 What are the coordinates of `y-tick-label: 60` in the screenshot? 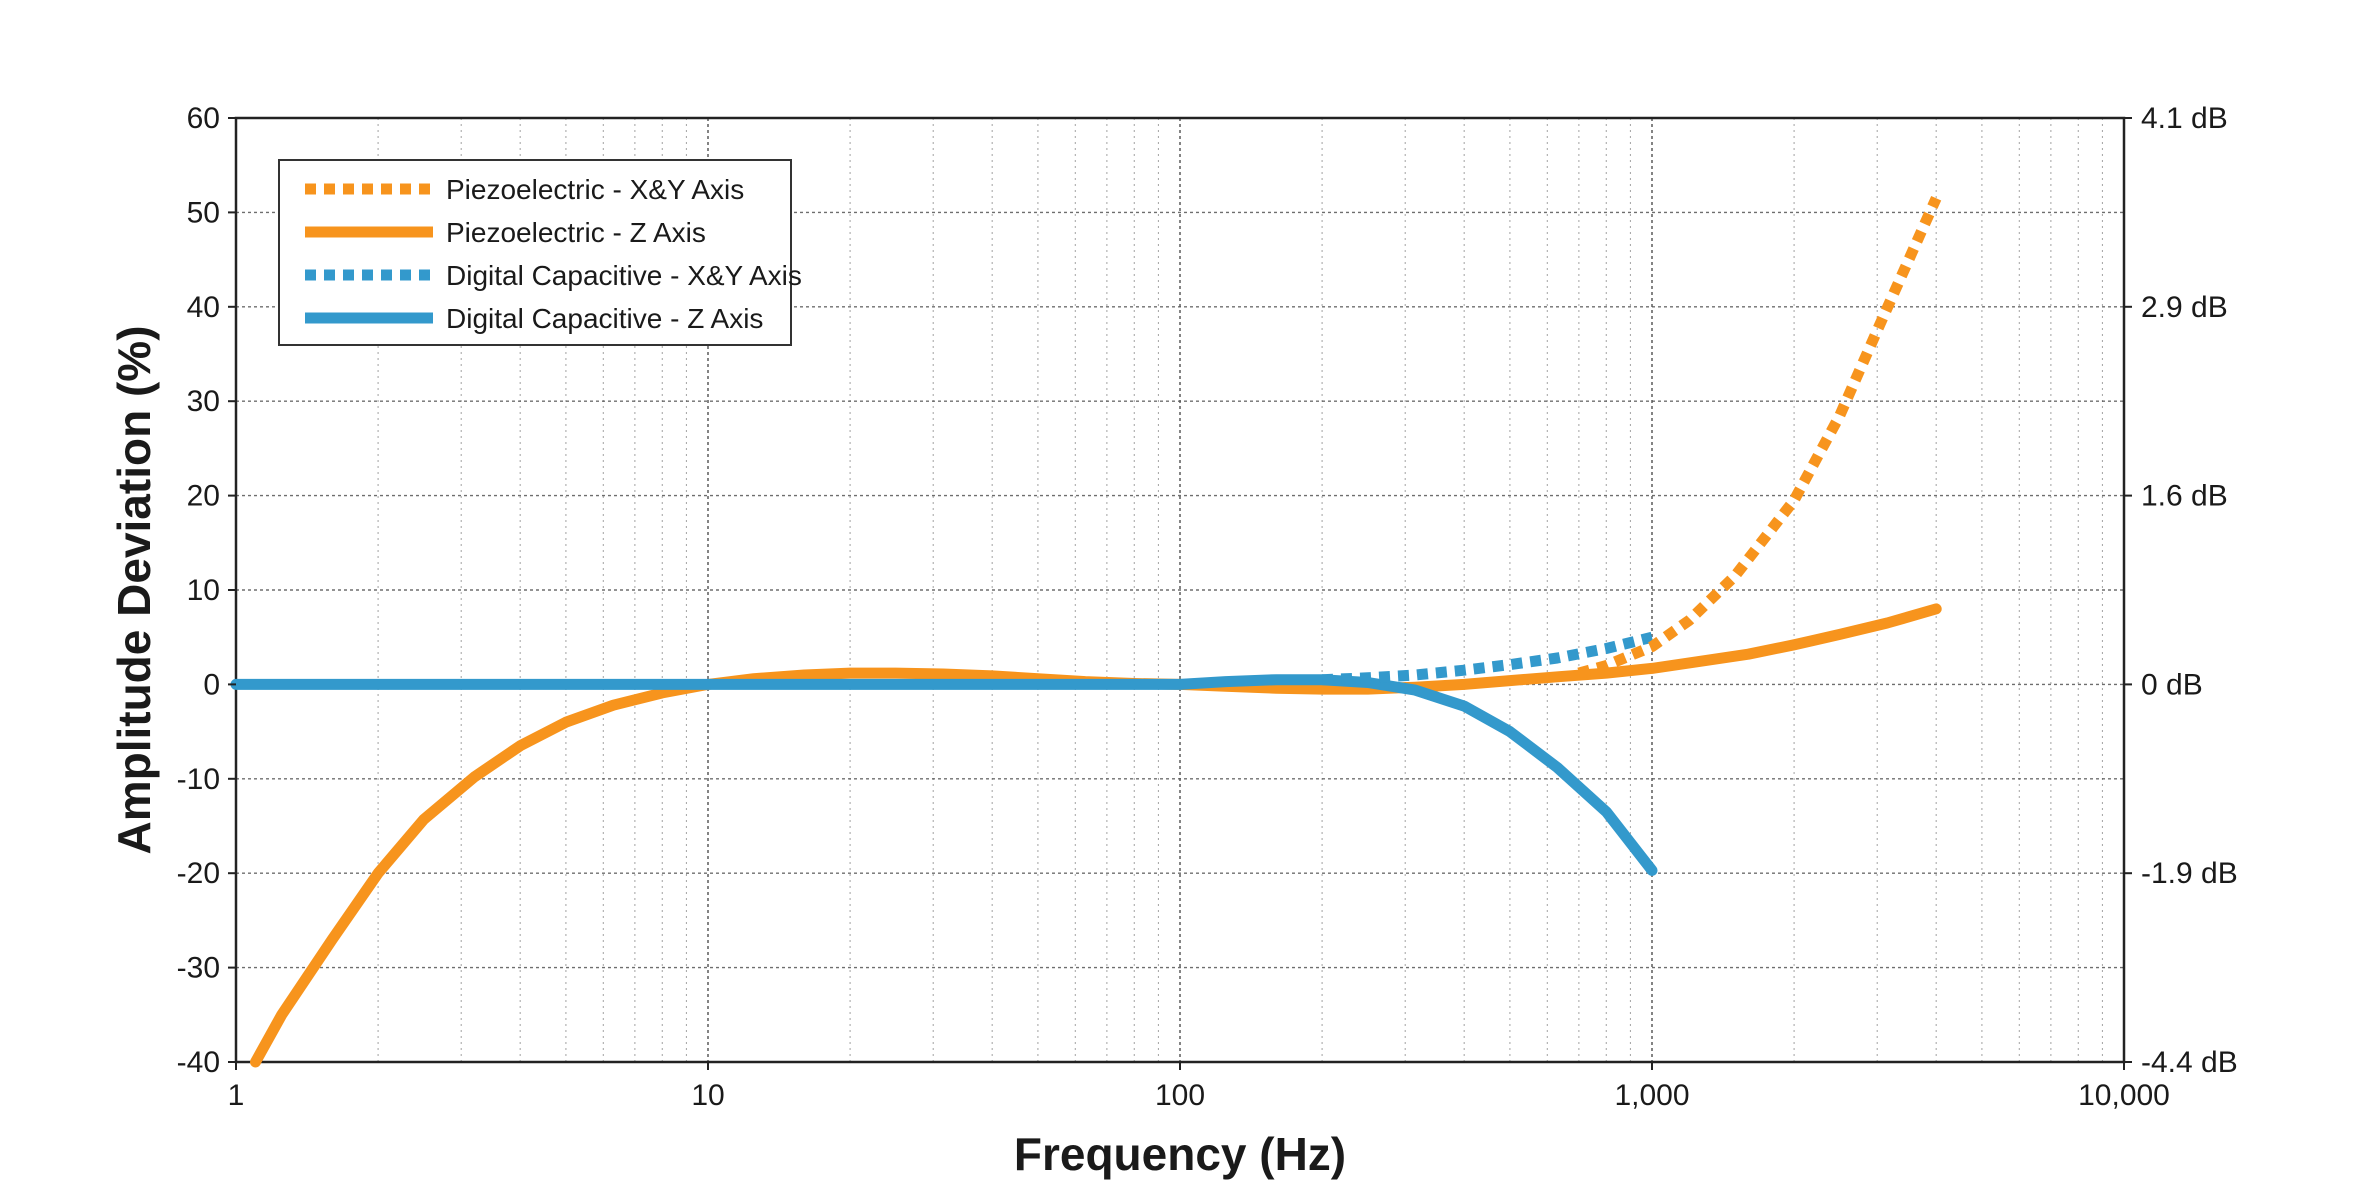 It's located at (203, 118).